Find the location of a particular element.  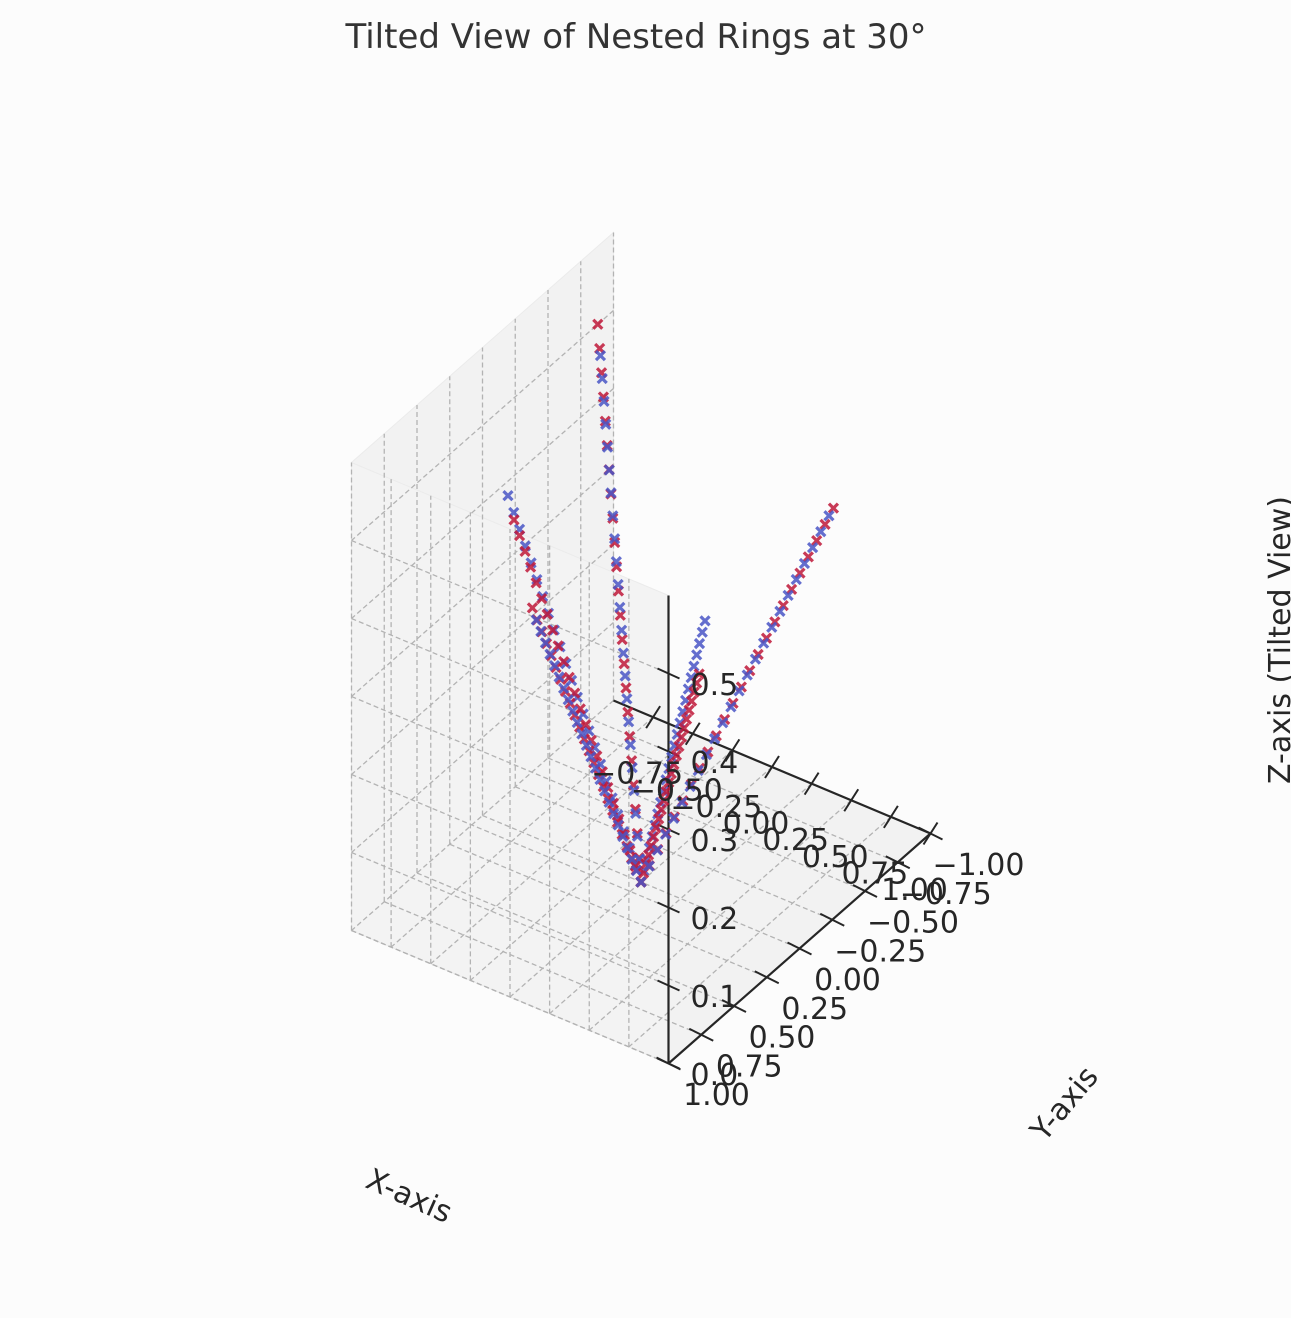

x-tick-label: 0.00 is located at coordinates (756, 824).